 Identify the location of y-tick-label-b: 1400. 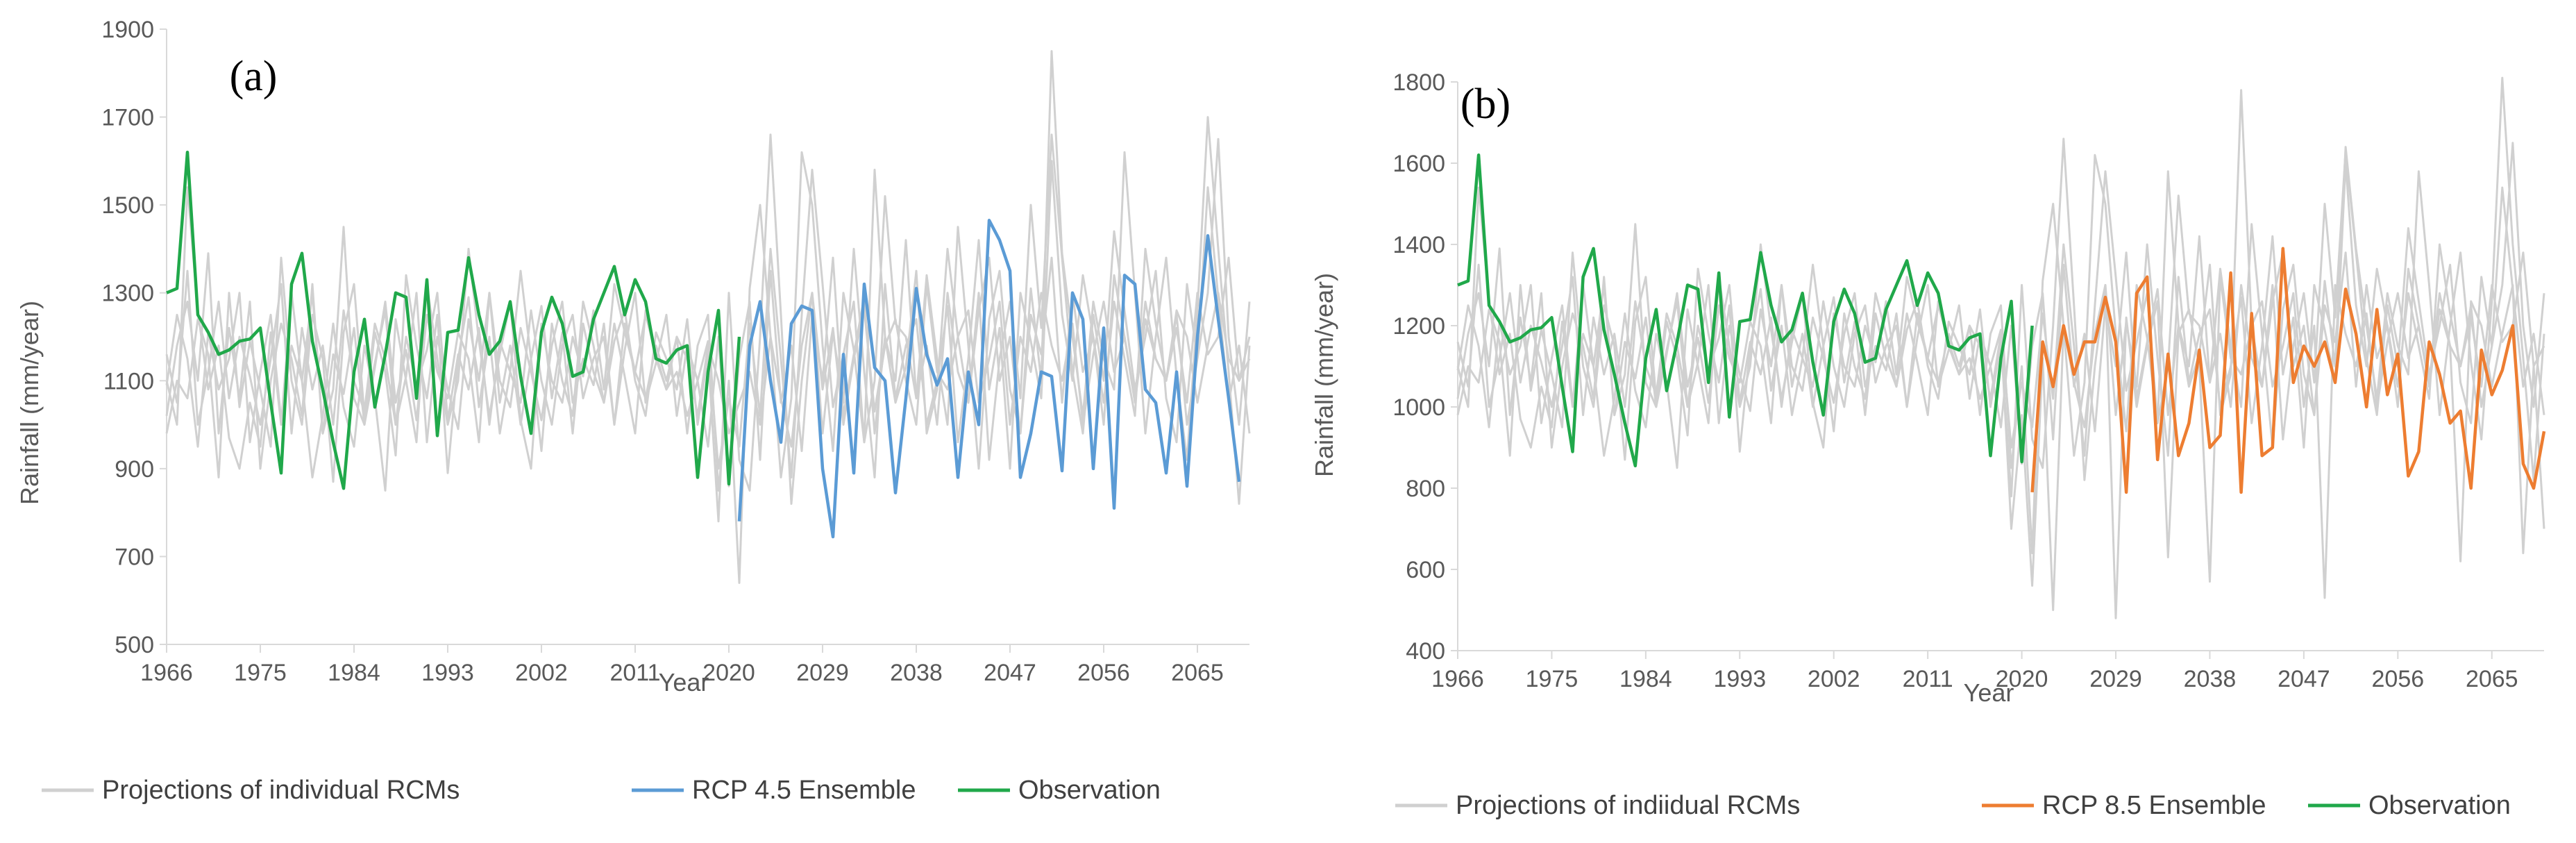
(1418, 245).